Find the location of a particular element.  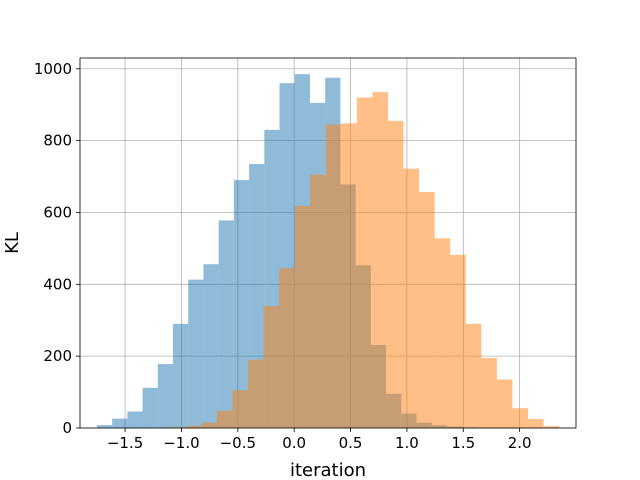

y-tick-label: 200 is located at coordinates (57, 356).